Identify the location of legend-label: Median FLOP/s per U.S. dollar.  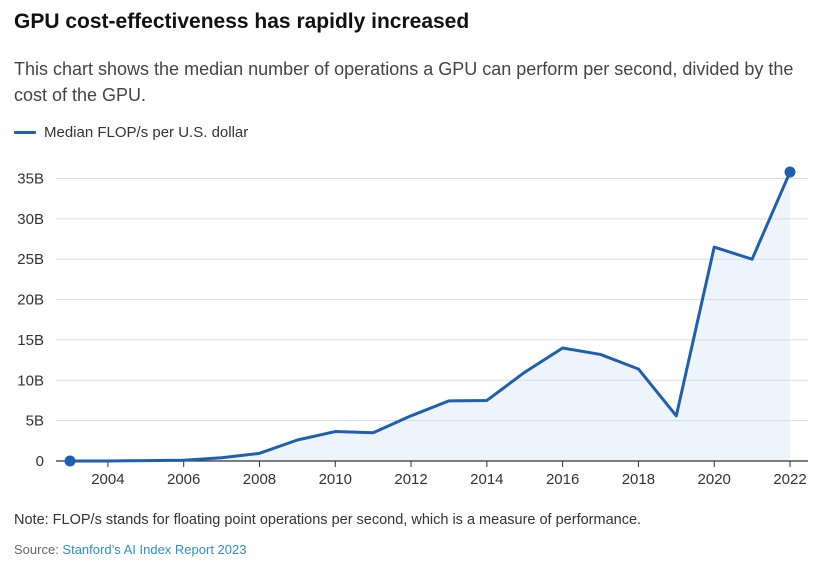
(146, 132).